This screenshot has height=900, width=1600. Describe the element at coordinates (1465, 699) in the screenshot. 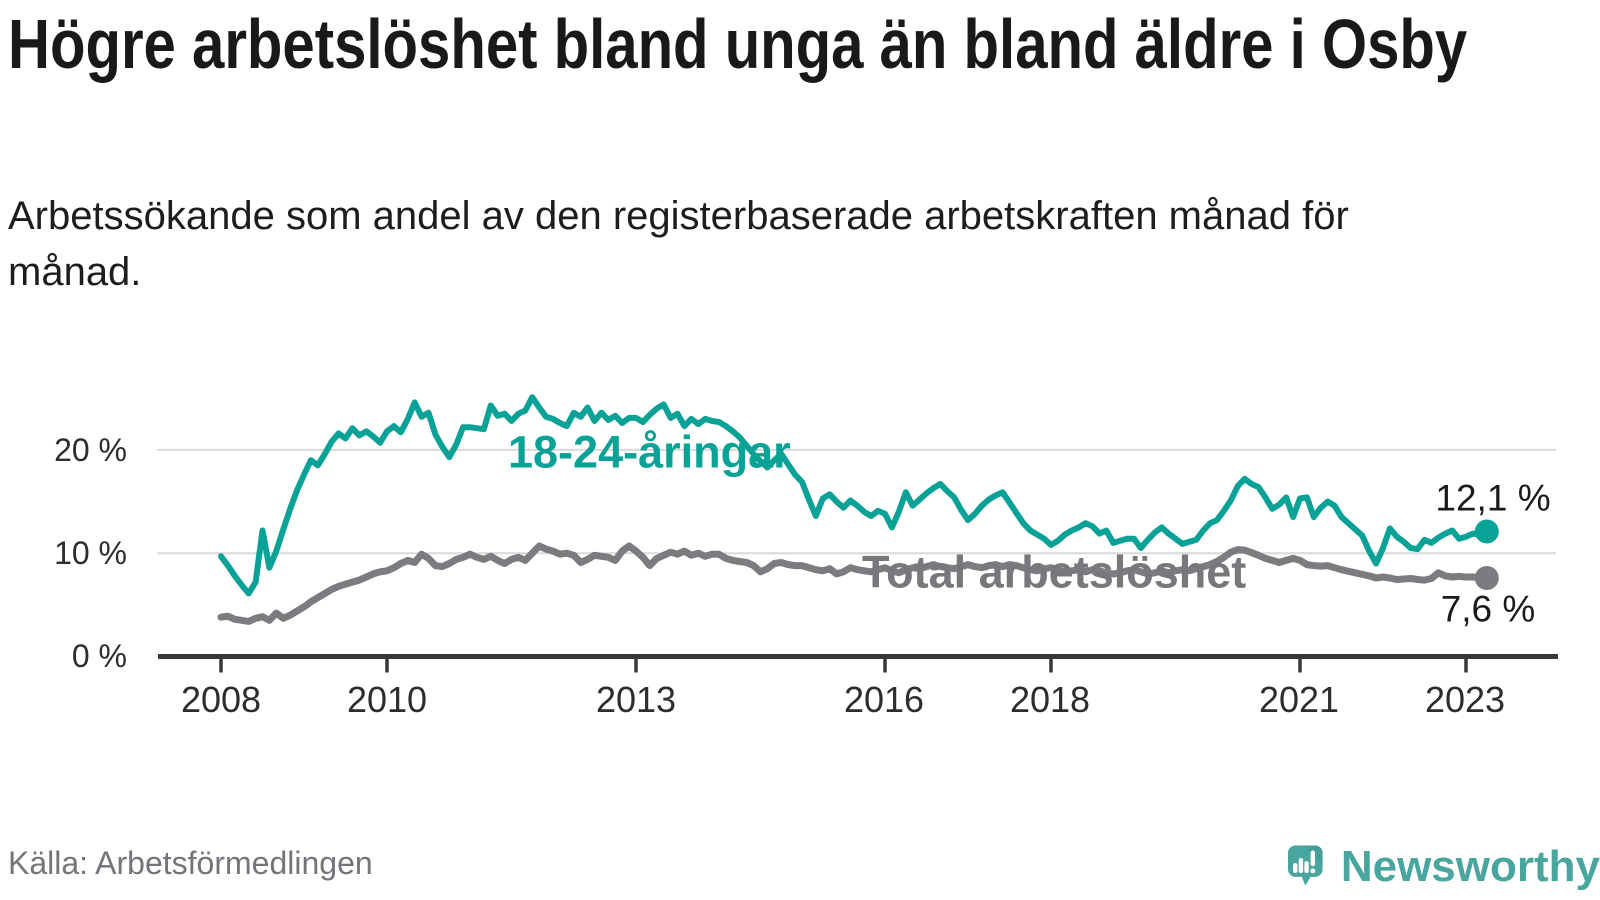

I see `x-axis-label-2023: 2023` at that location.